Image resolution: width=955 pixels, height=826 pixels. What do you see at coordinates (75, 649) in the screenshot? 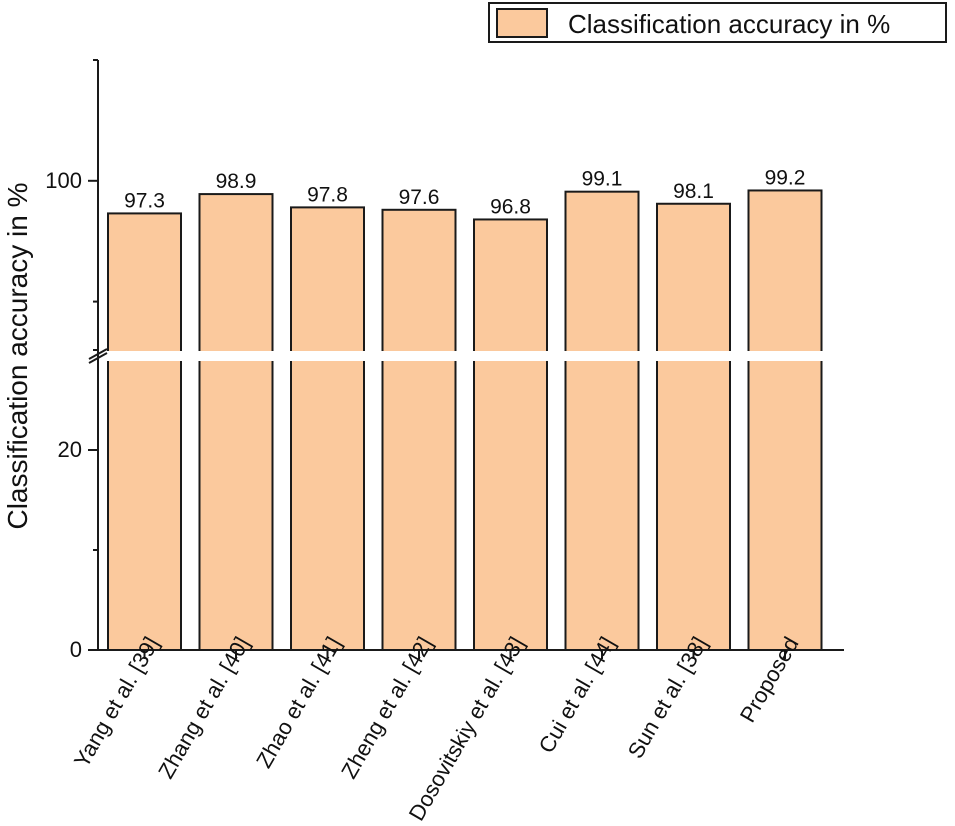
I see `y-tick-label: 0` at bounding box center [75, 649].